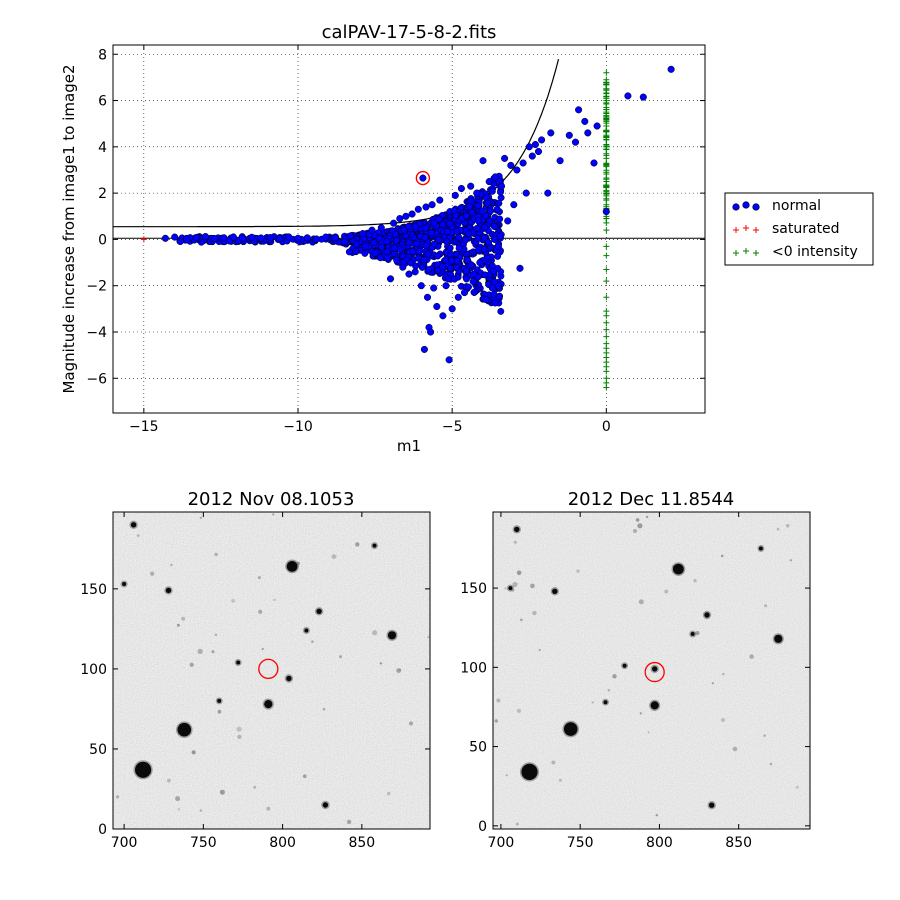 The width and height of the screenshot is (900, 900). What do you see at coordinates (298, 427) in the screenshot?
I see `x-tick-label: −10` at bounding box center [298, 427].